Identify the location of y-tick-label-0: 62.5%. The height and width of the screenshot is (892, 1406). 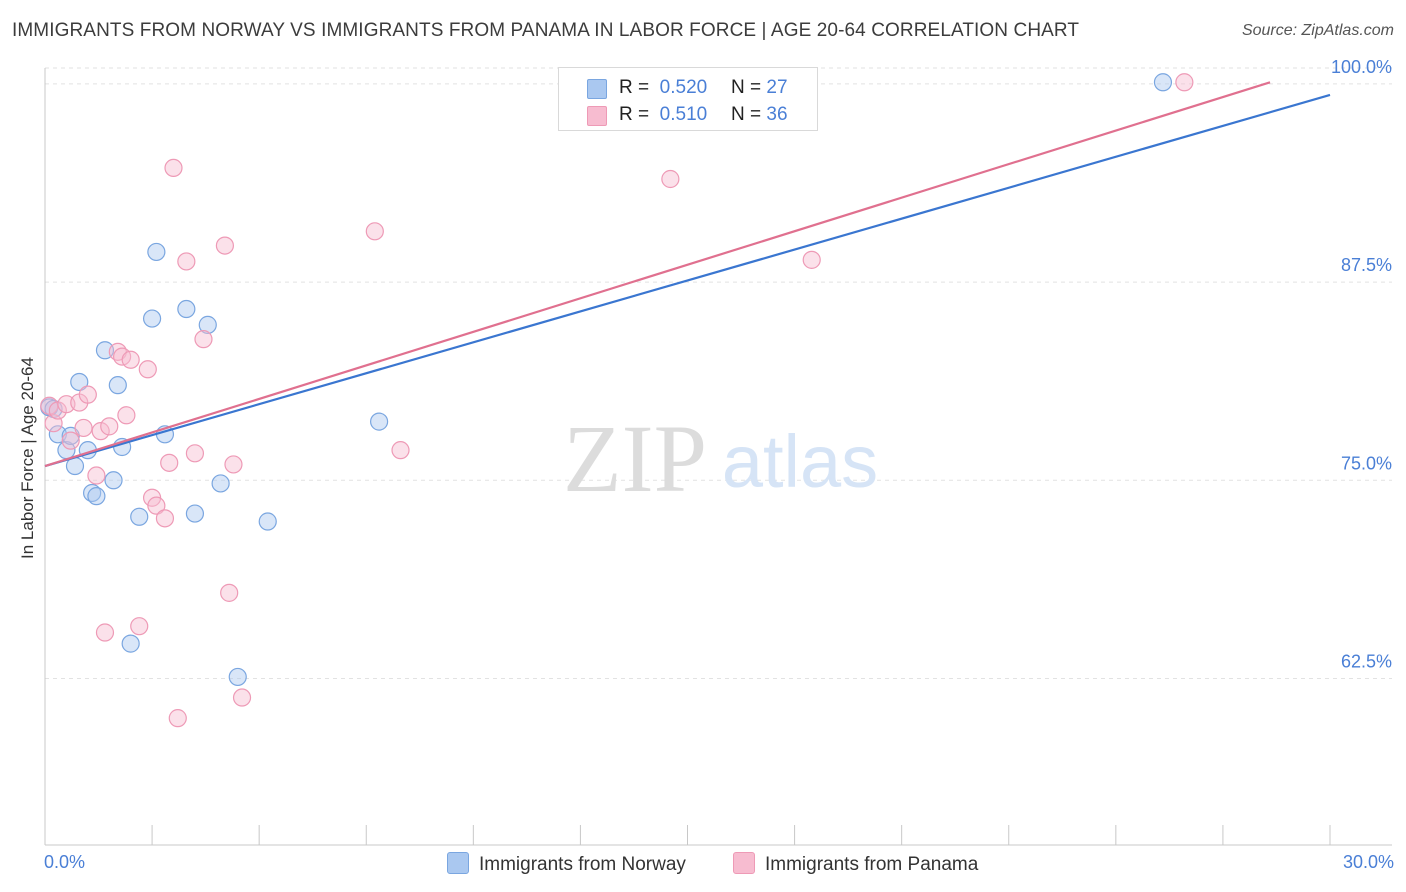
(1366, 662).